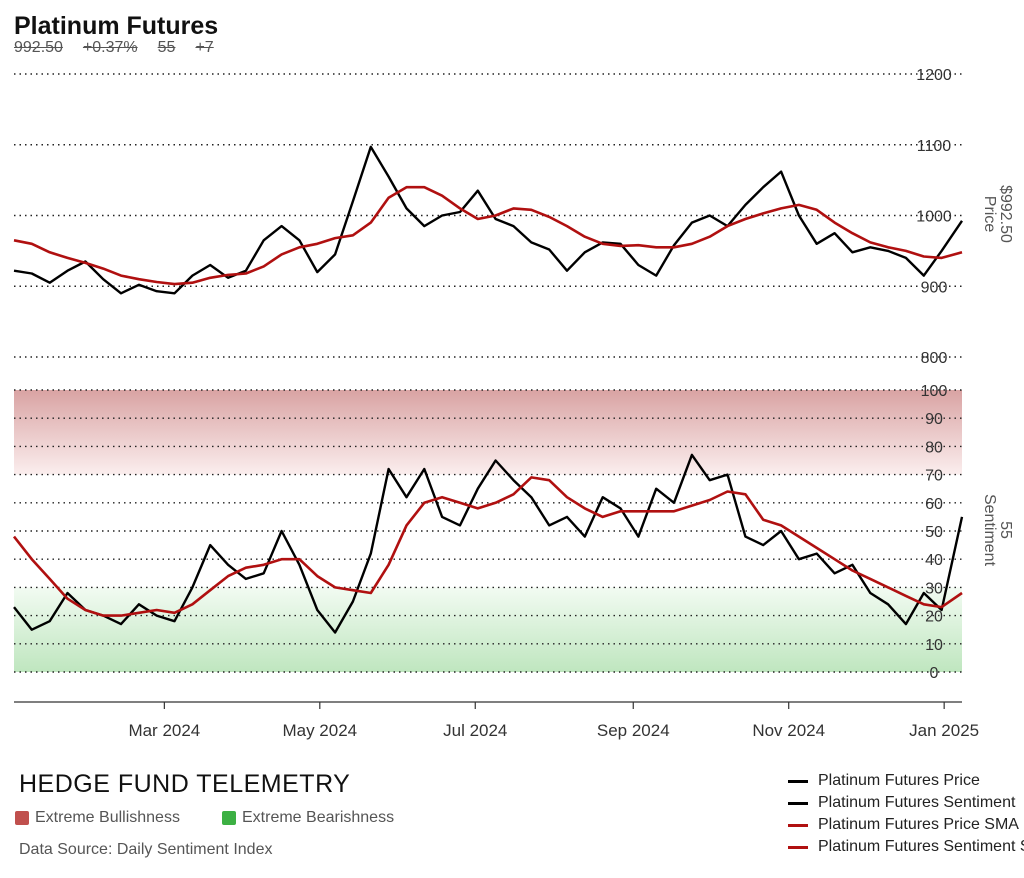 The image size is (1024, 878). I want to click on legend-item-price: Platinum Futures Price, so click(906, 781).